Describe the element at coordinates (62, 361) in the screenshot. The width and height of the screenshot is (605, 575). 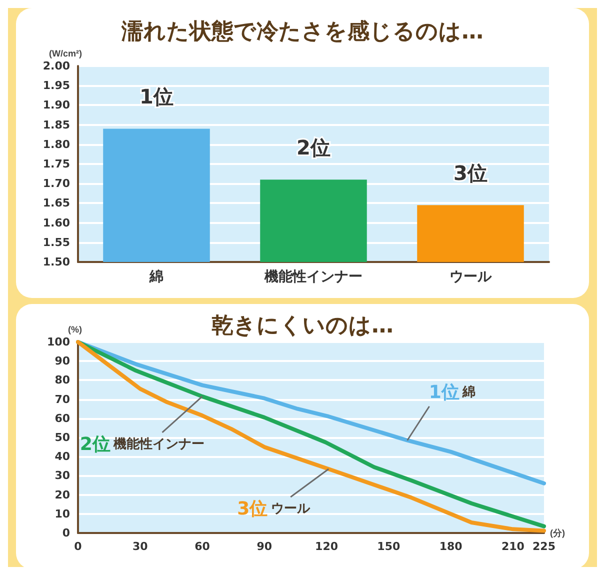
I see `y-tick-label: 90` at that location.